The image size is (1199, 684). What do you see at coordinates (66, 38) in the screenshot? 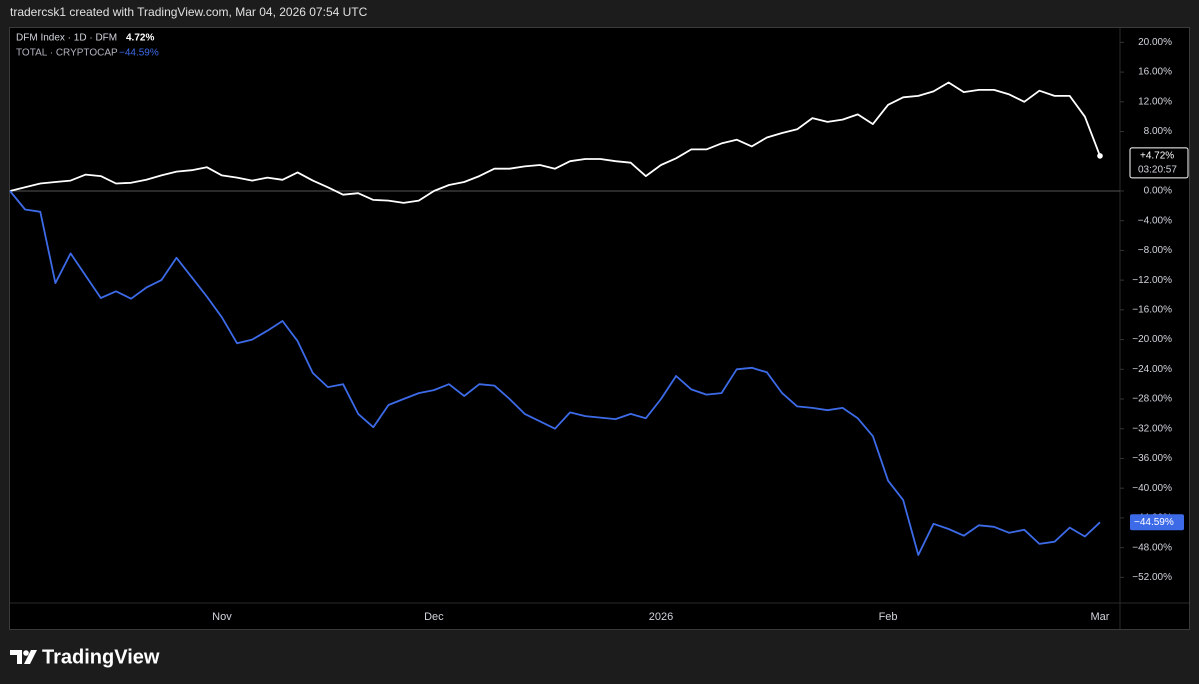
I see `legend-name: DFM Index · 1D · DFM` at bounding box center [66, 38].